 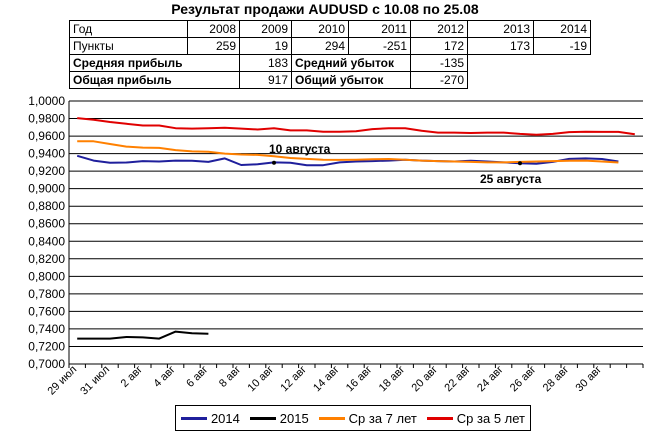 What do you see at coordinates (562, 29) in the screenshot?
I see `year-cell: 2014` at bounding box center [562, 29].